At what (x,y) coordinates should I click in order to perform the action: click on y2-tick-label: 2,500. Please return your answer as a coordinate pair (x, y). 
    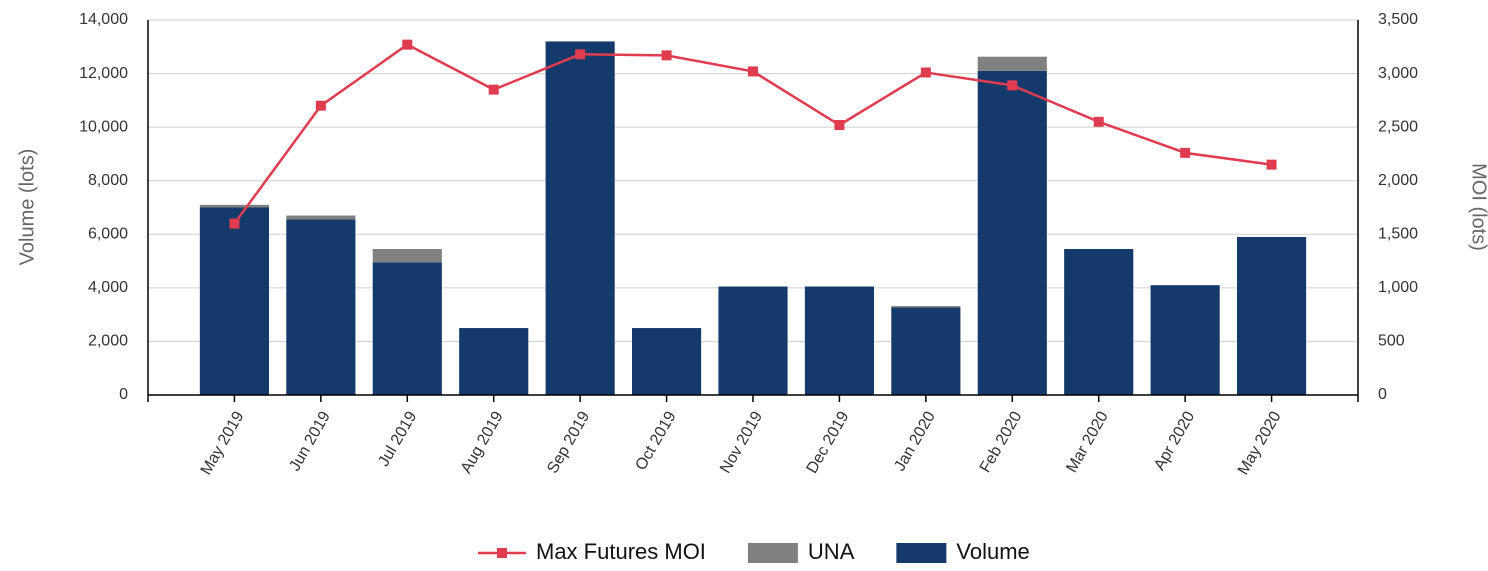
    Looking at the image, I should click on (1398, 126).